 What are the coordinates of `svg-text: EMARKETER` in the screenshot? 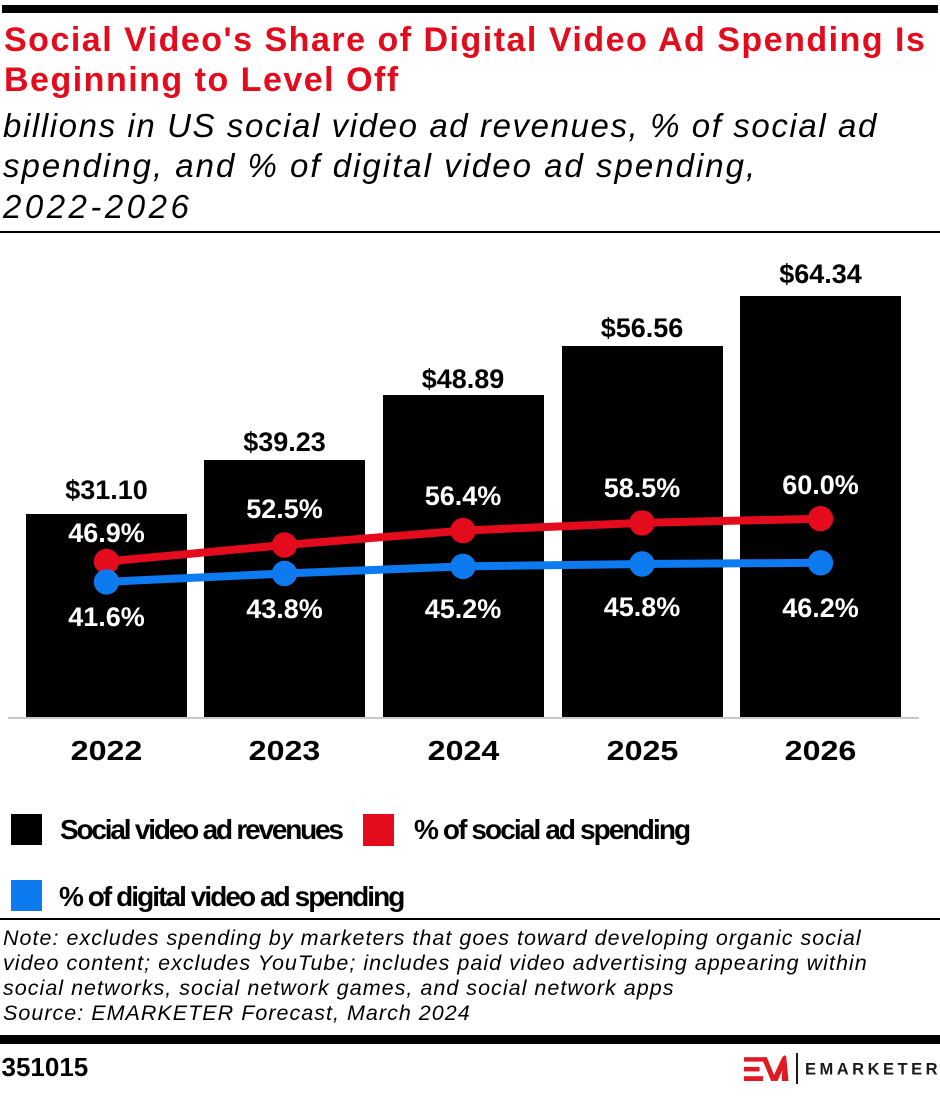 It's located at (872, 1069).